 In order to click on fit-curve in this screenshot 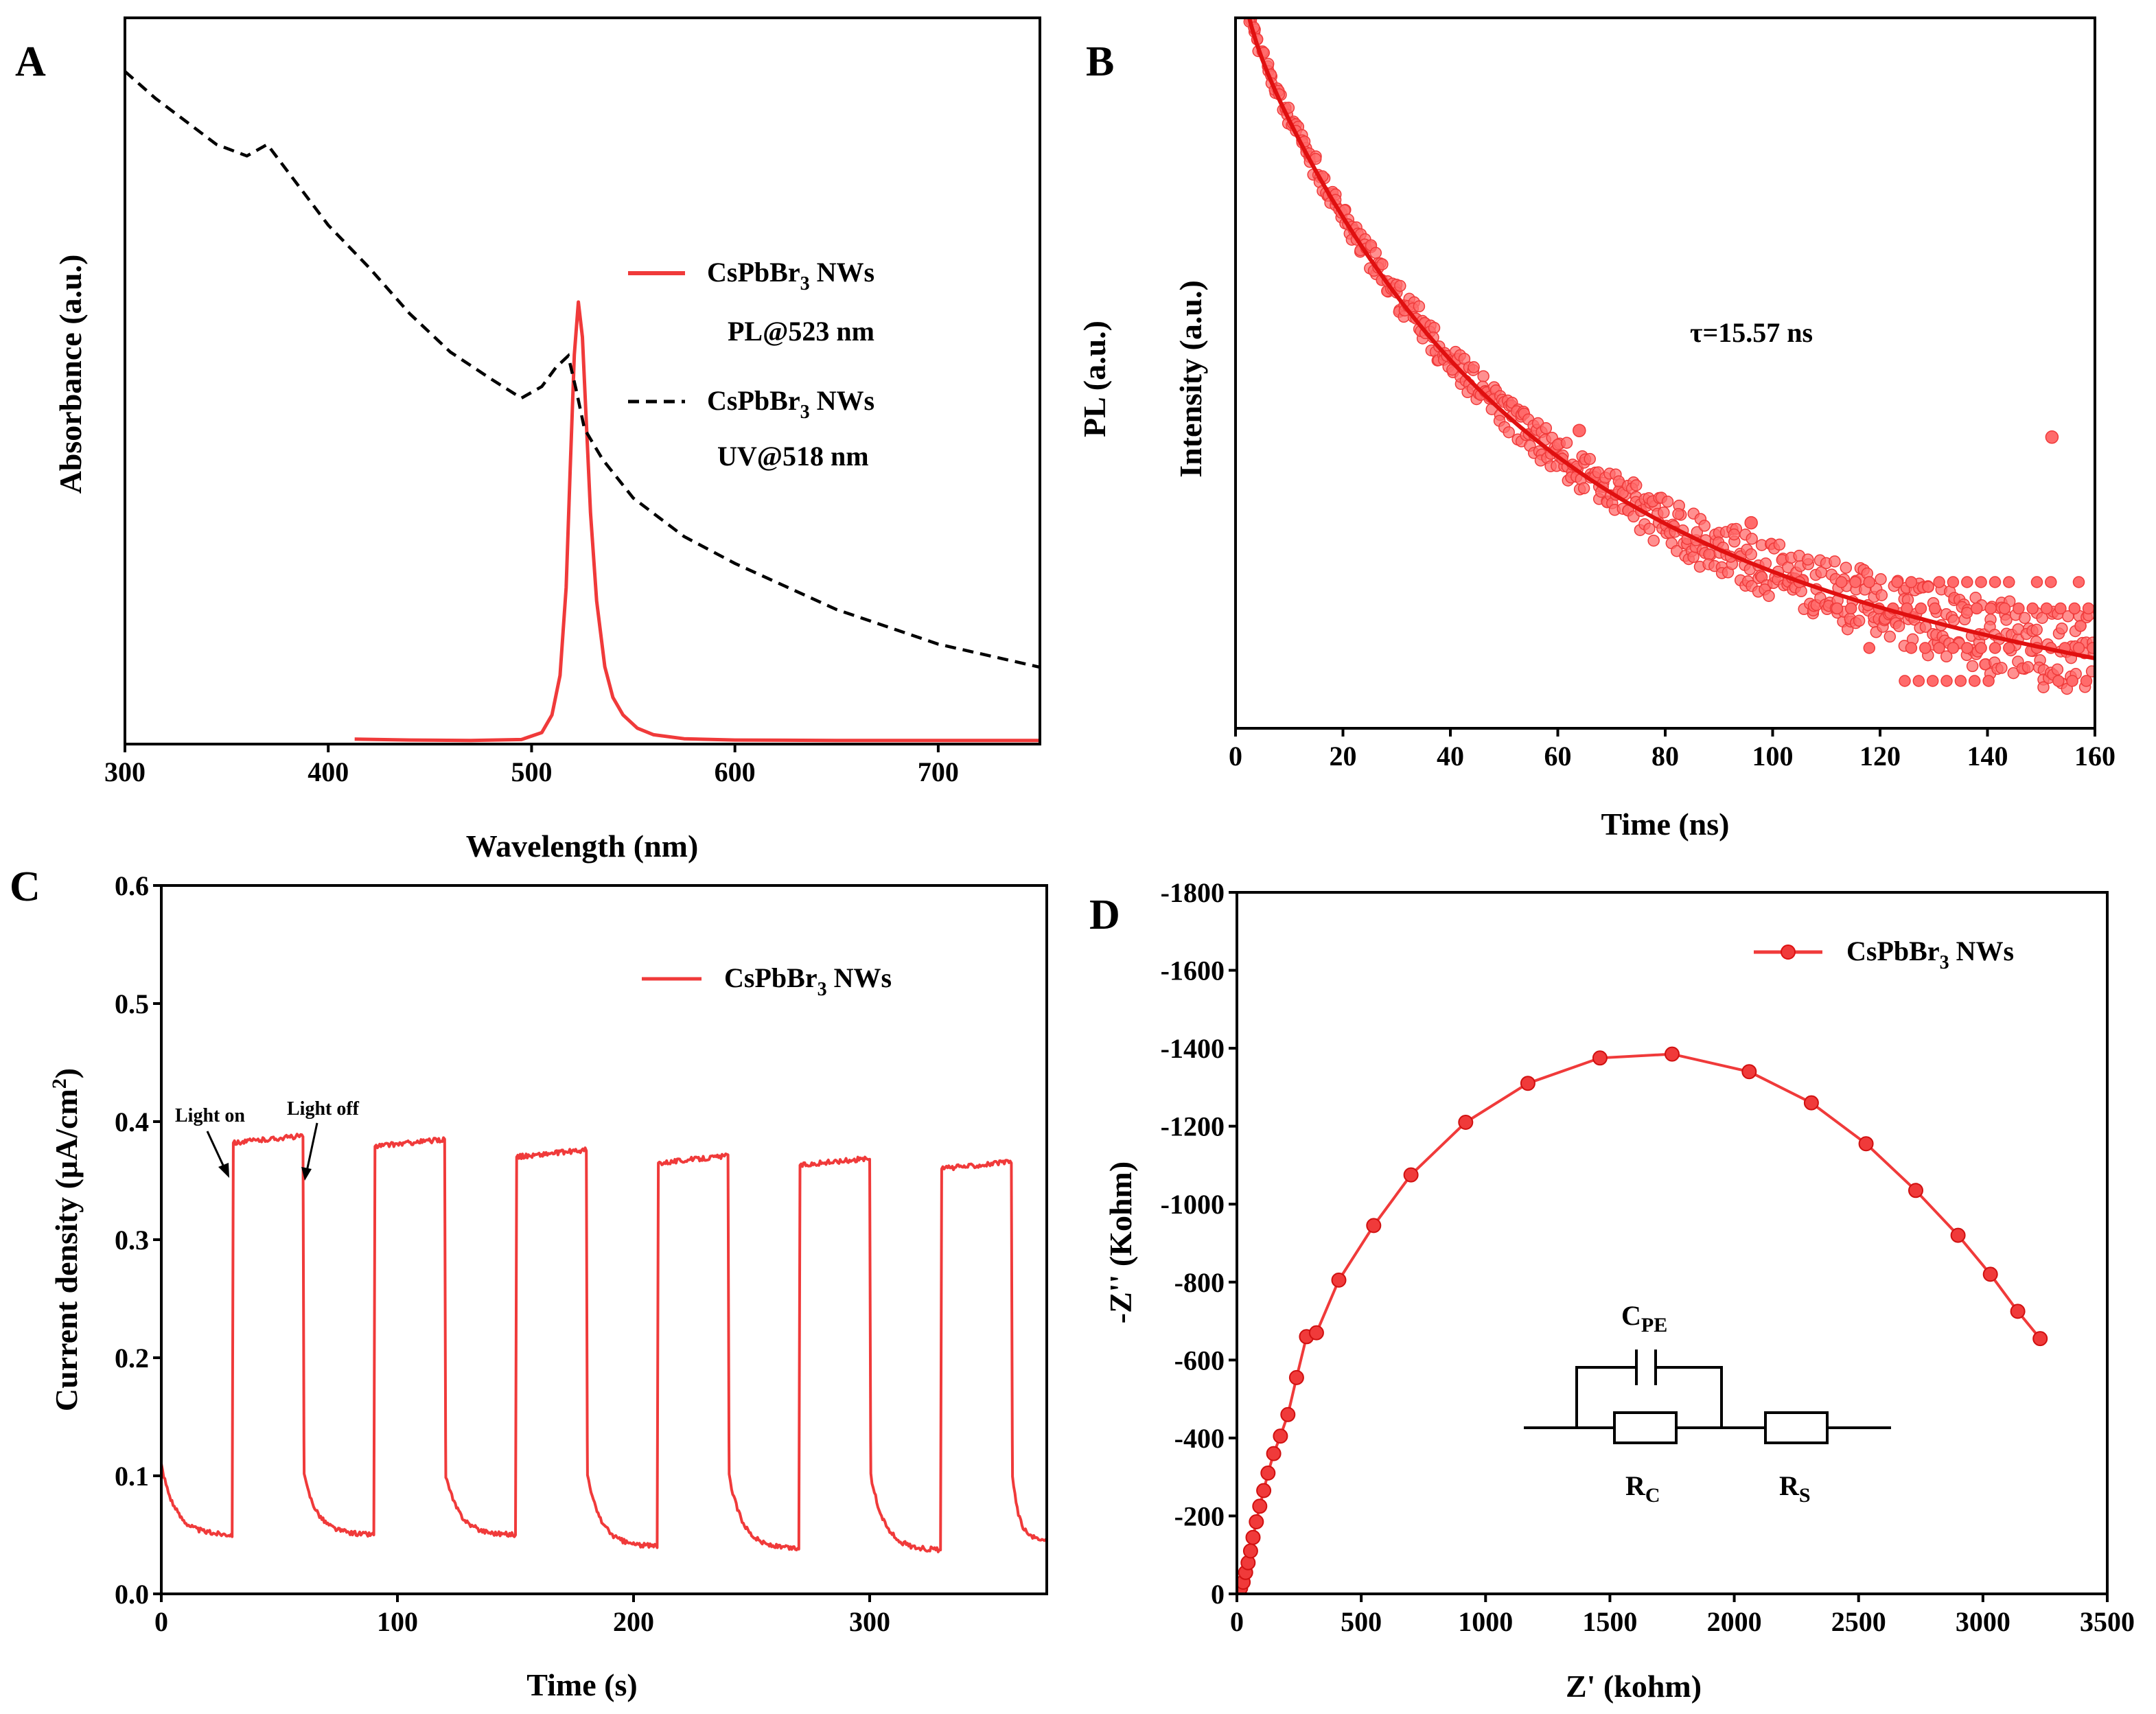, I will do `click(1671, 339)`.